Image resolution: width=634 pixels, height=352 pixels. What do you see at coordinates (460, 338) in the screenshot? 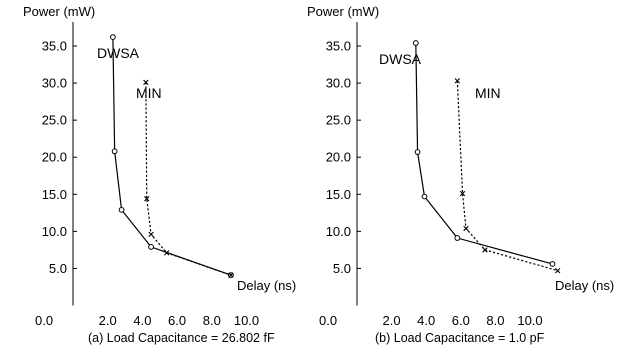
I see `panel-caption: (b) Load Capacitance = 1.0 pF` at bounding box center [460, 338].